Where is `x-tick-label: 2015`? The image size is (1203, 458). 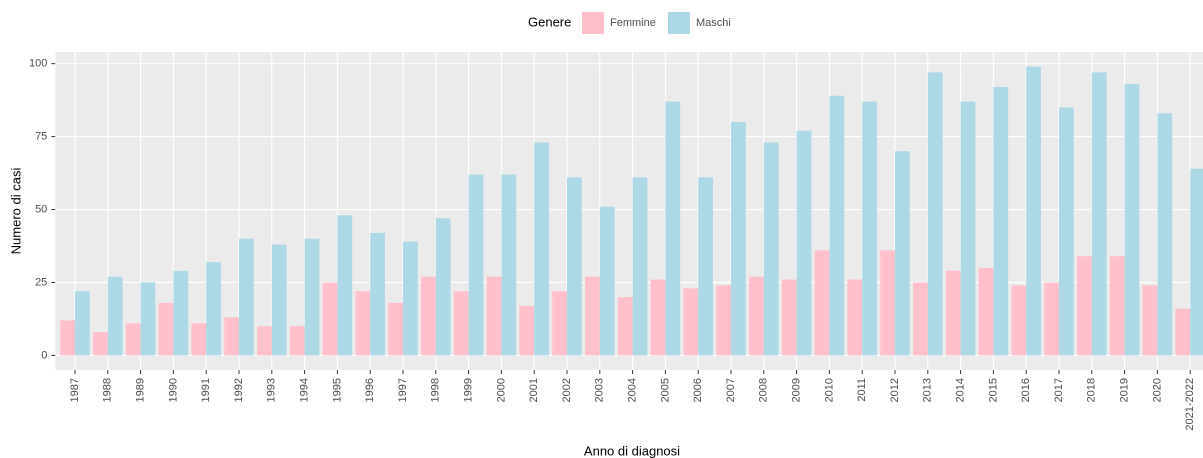
x-tick-label: 2015 is located at coordinates (993, 390).